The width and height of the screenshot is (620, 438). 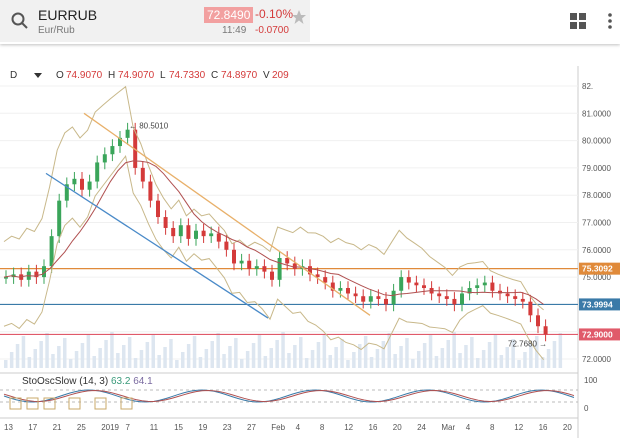 What do you see at coordinates (448, 427) in the screenshot?
I see `date-tick-label: Mar` at bounding box center [448, 427].